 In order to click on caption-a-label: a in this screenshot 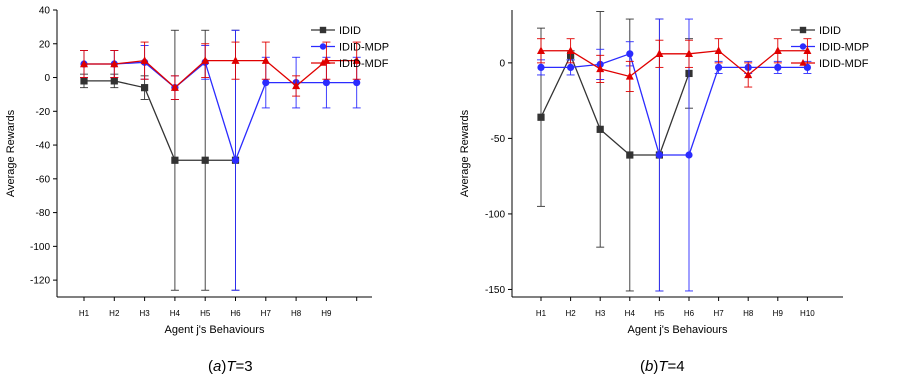, I will do `click(217, 366)`.